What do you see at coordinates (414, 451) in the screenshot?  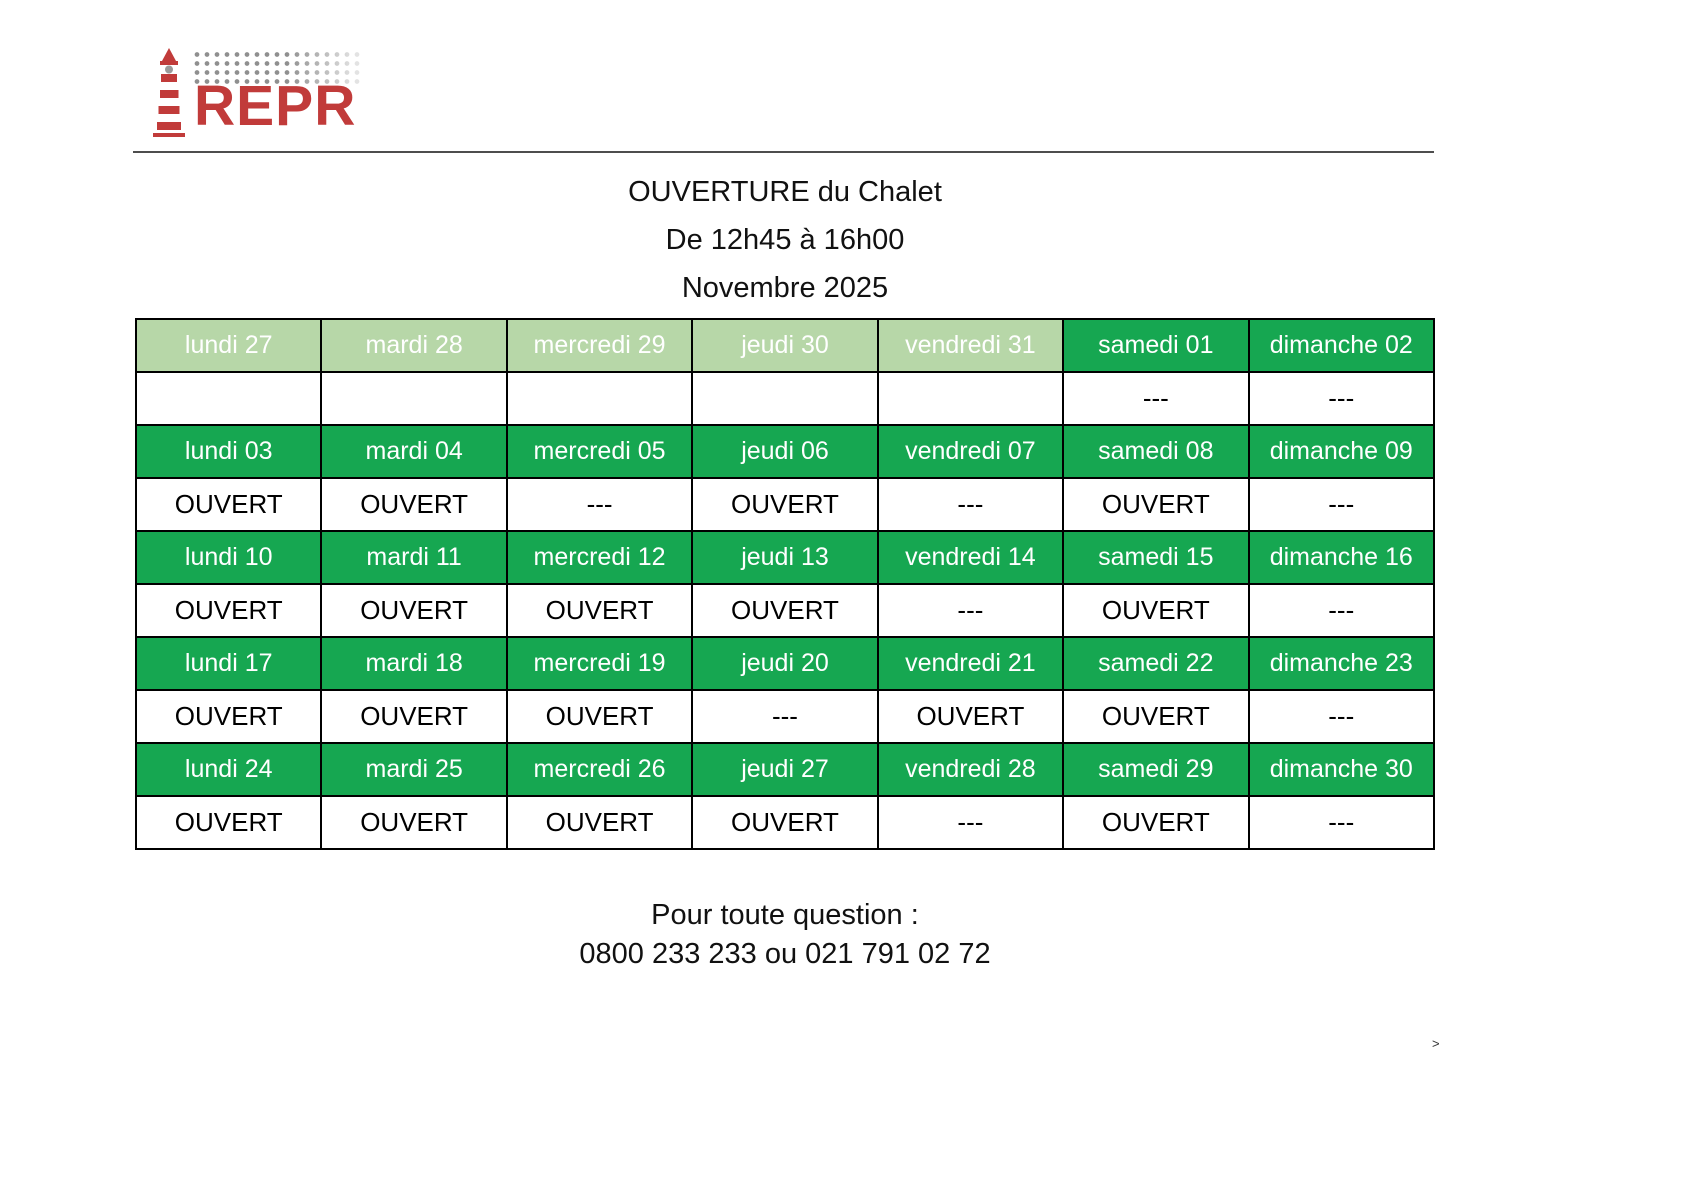 I see `day-cell: mardi 04` at bounding box center [414, 451].